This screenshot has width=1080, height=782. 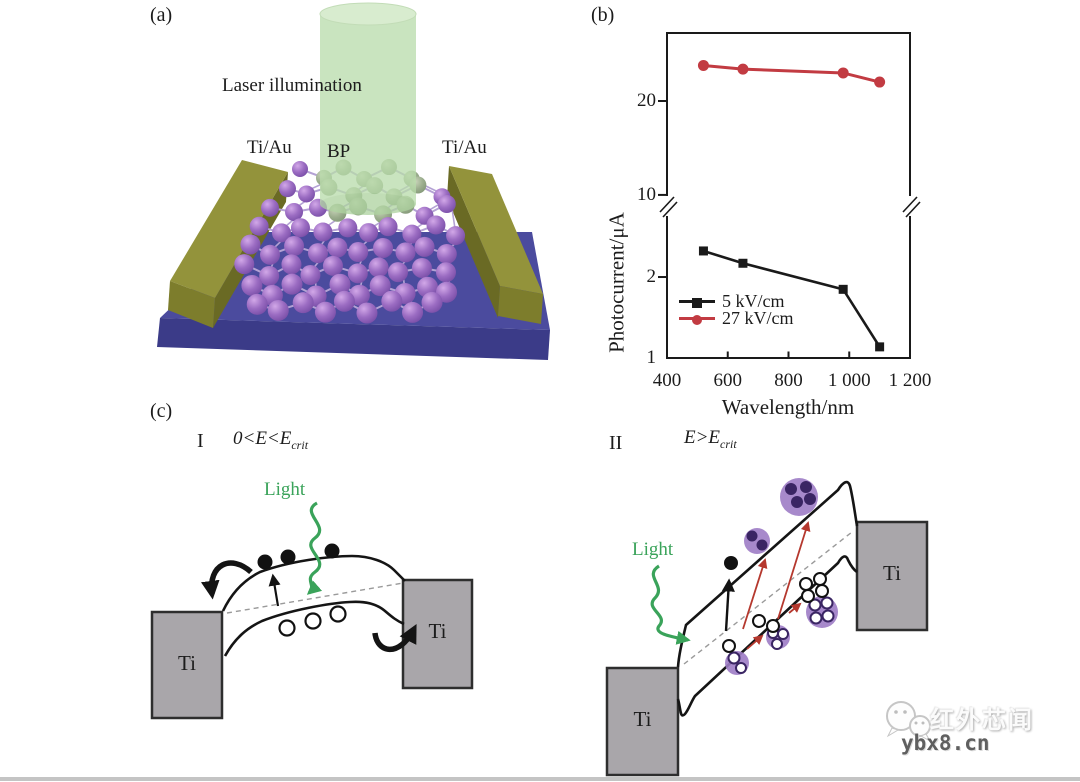 What do you see at coordinates (339, 151) in the screenshot?
I see `bp-label: BP` at bounding box center [339, 151].